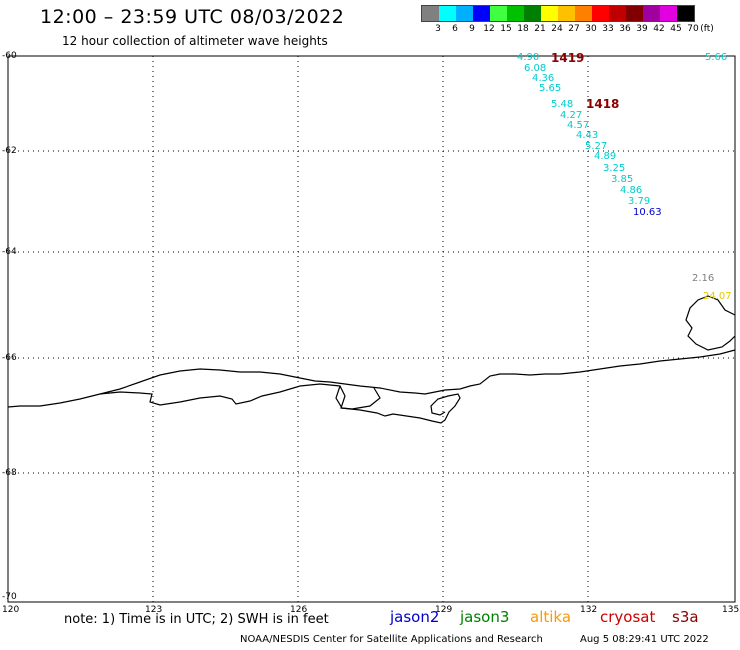 The image size is (740, 650). Describe the element at coordinates (9, 252) in the screenshot. I see `lat-label: -64` at that location.